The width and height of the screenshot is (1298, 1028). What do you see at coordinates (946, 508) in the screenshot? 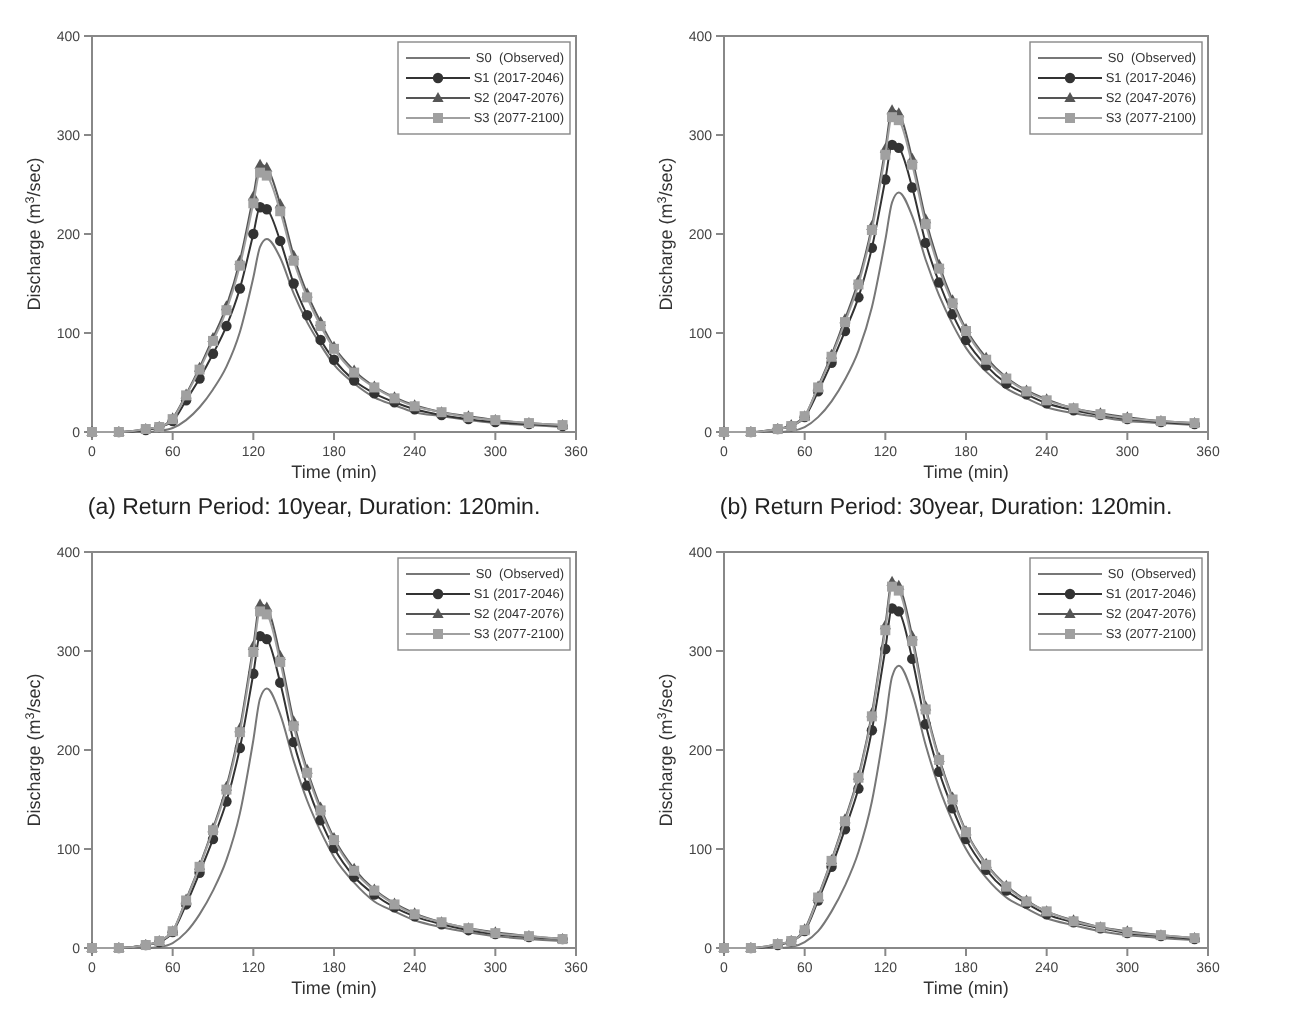
I see `text: (b) Return Period: 30year, Duration: 120min.` at bounding box center [946, 508].